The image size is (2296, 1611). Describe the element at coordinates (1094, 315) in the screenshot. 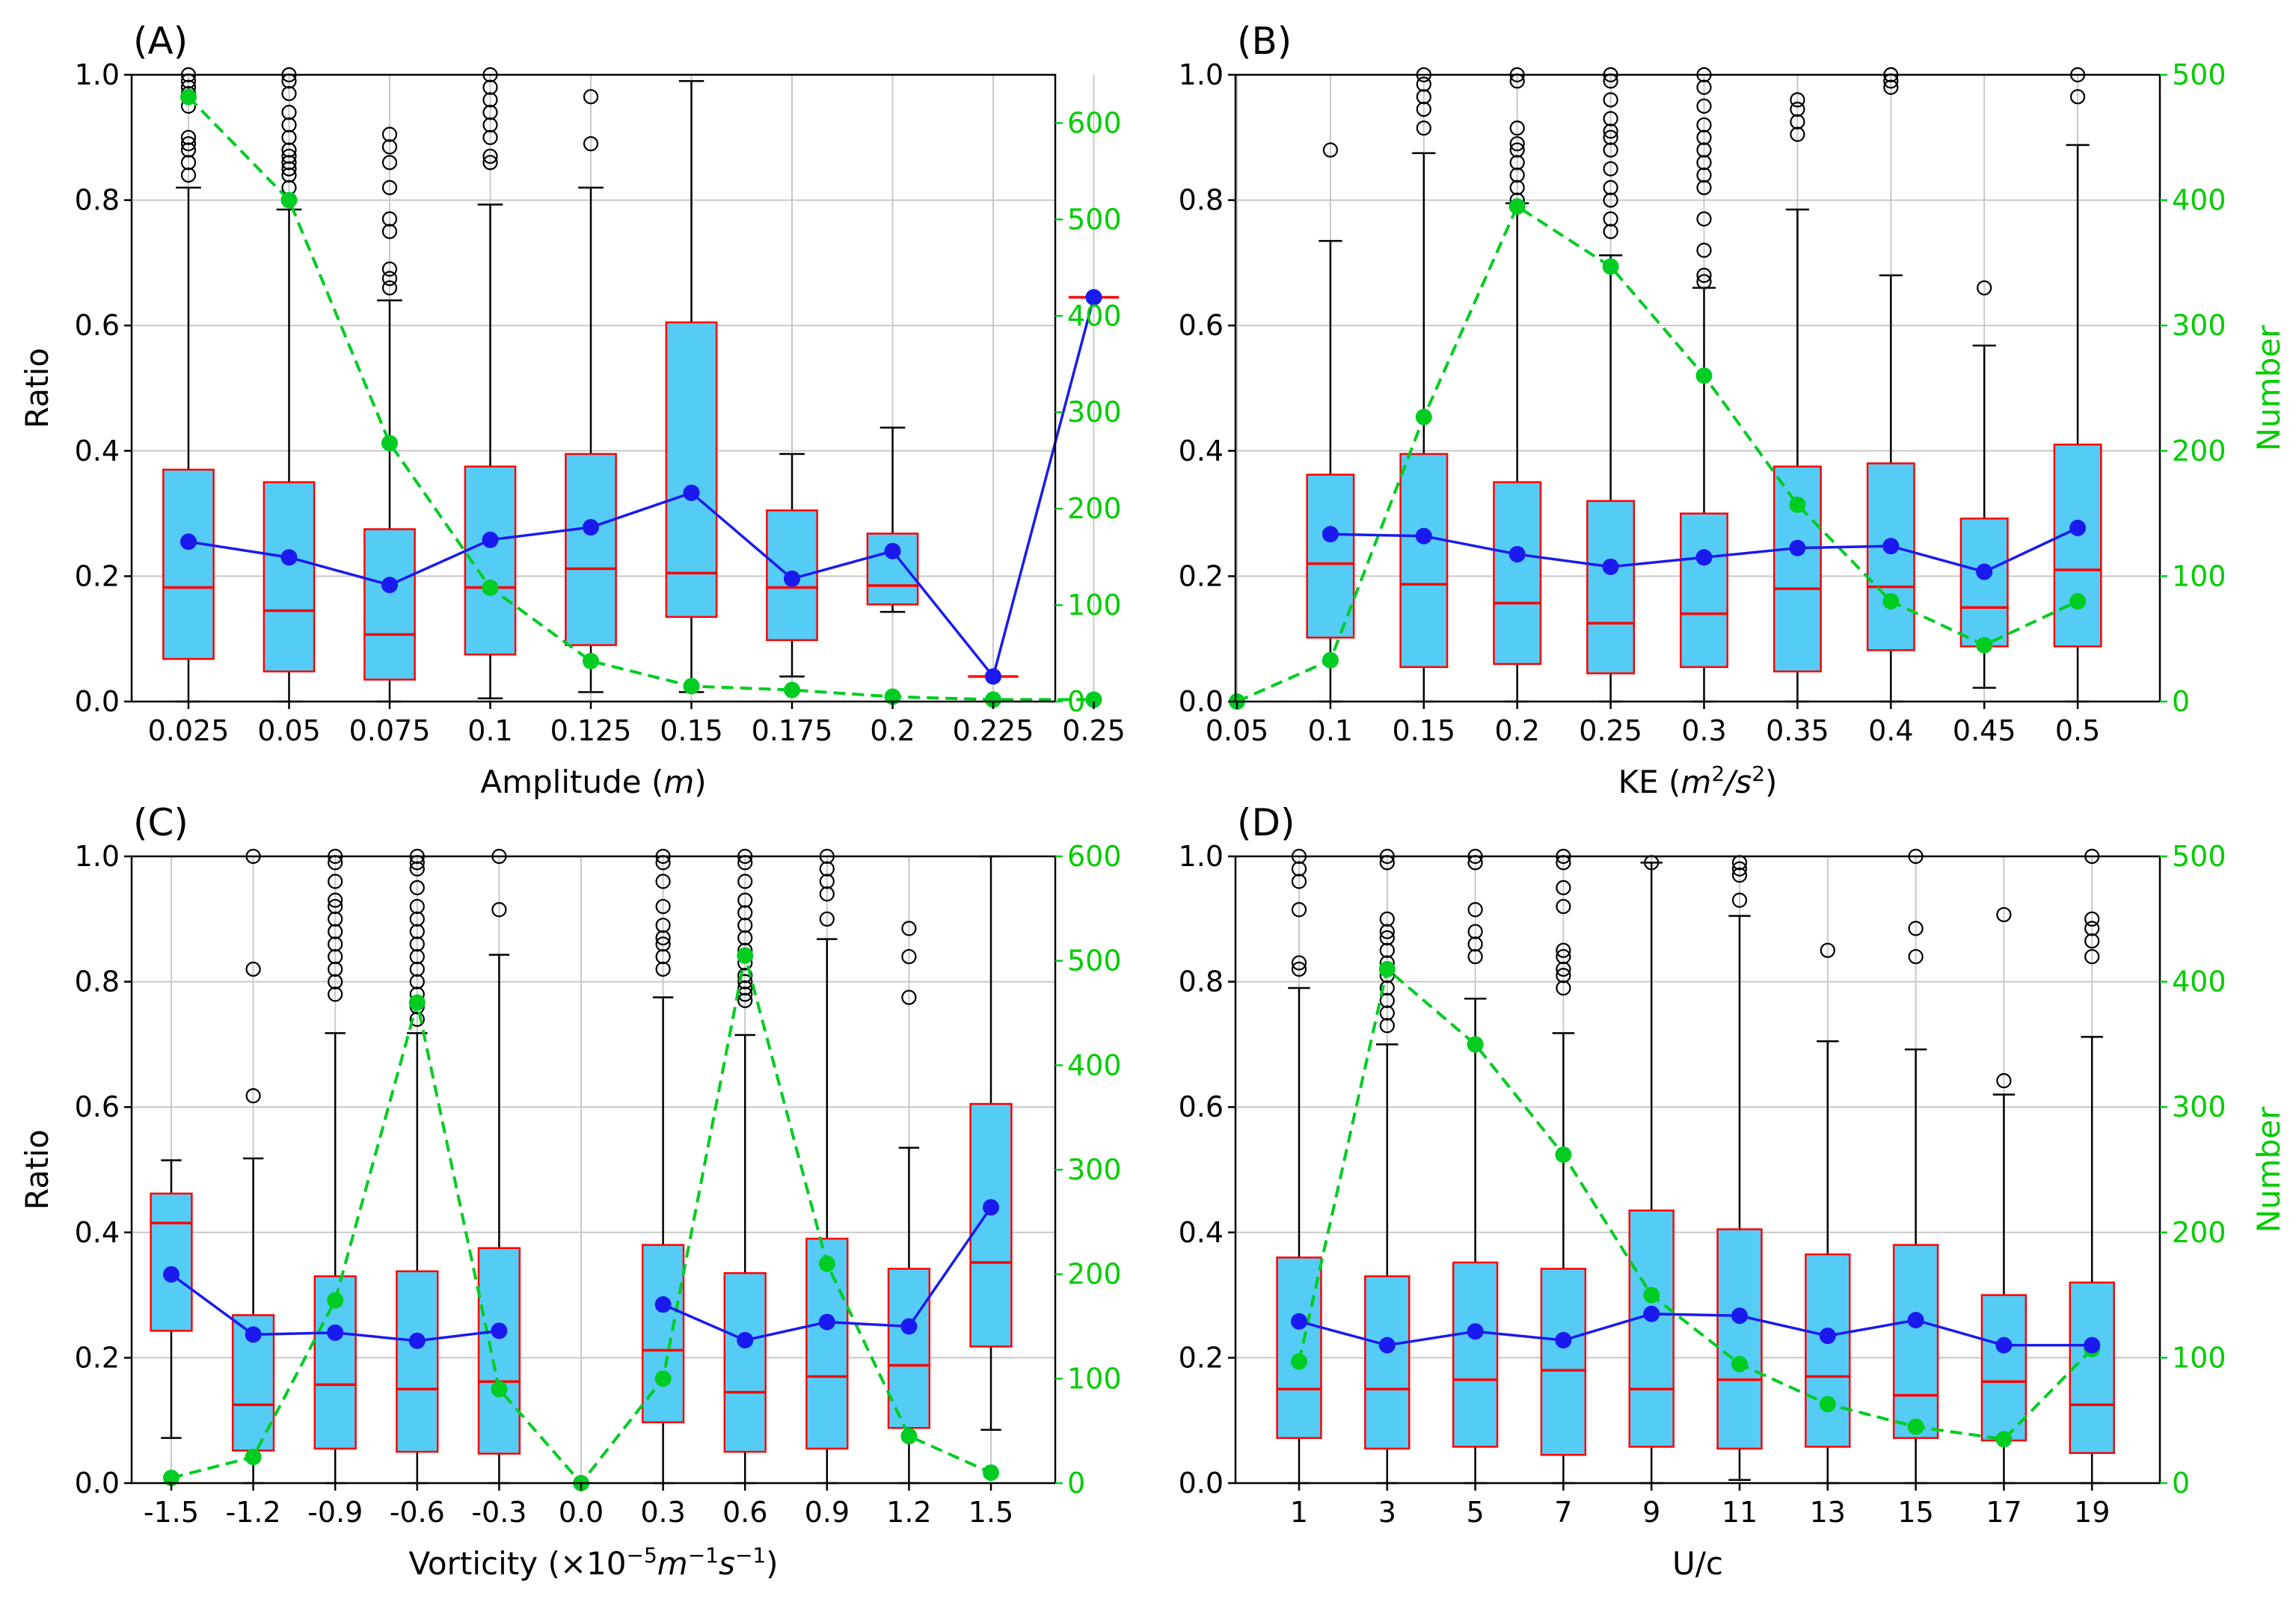

I see `y2-tick-label: 400` at that location.